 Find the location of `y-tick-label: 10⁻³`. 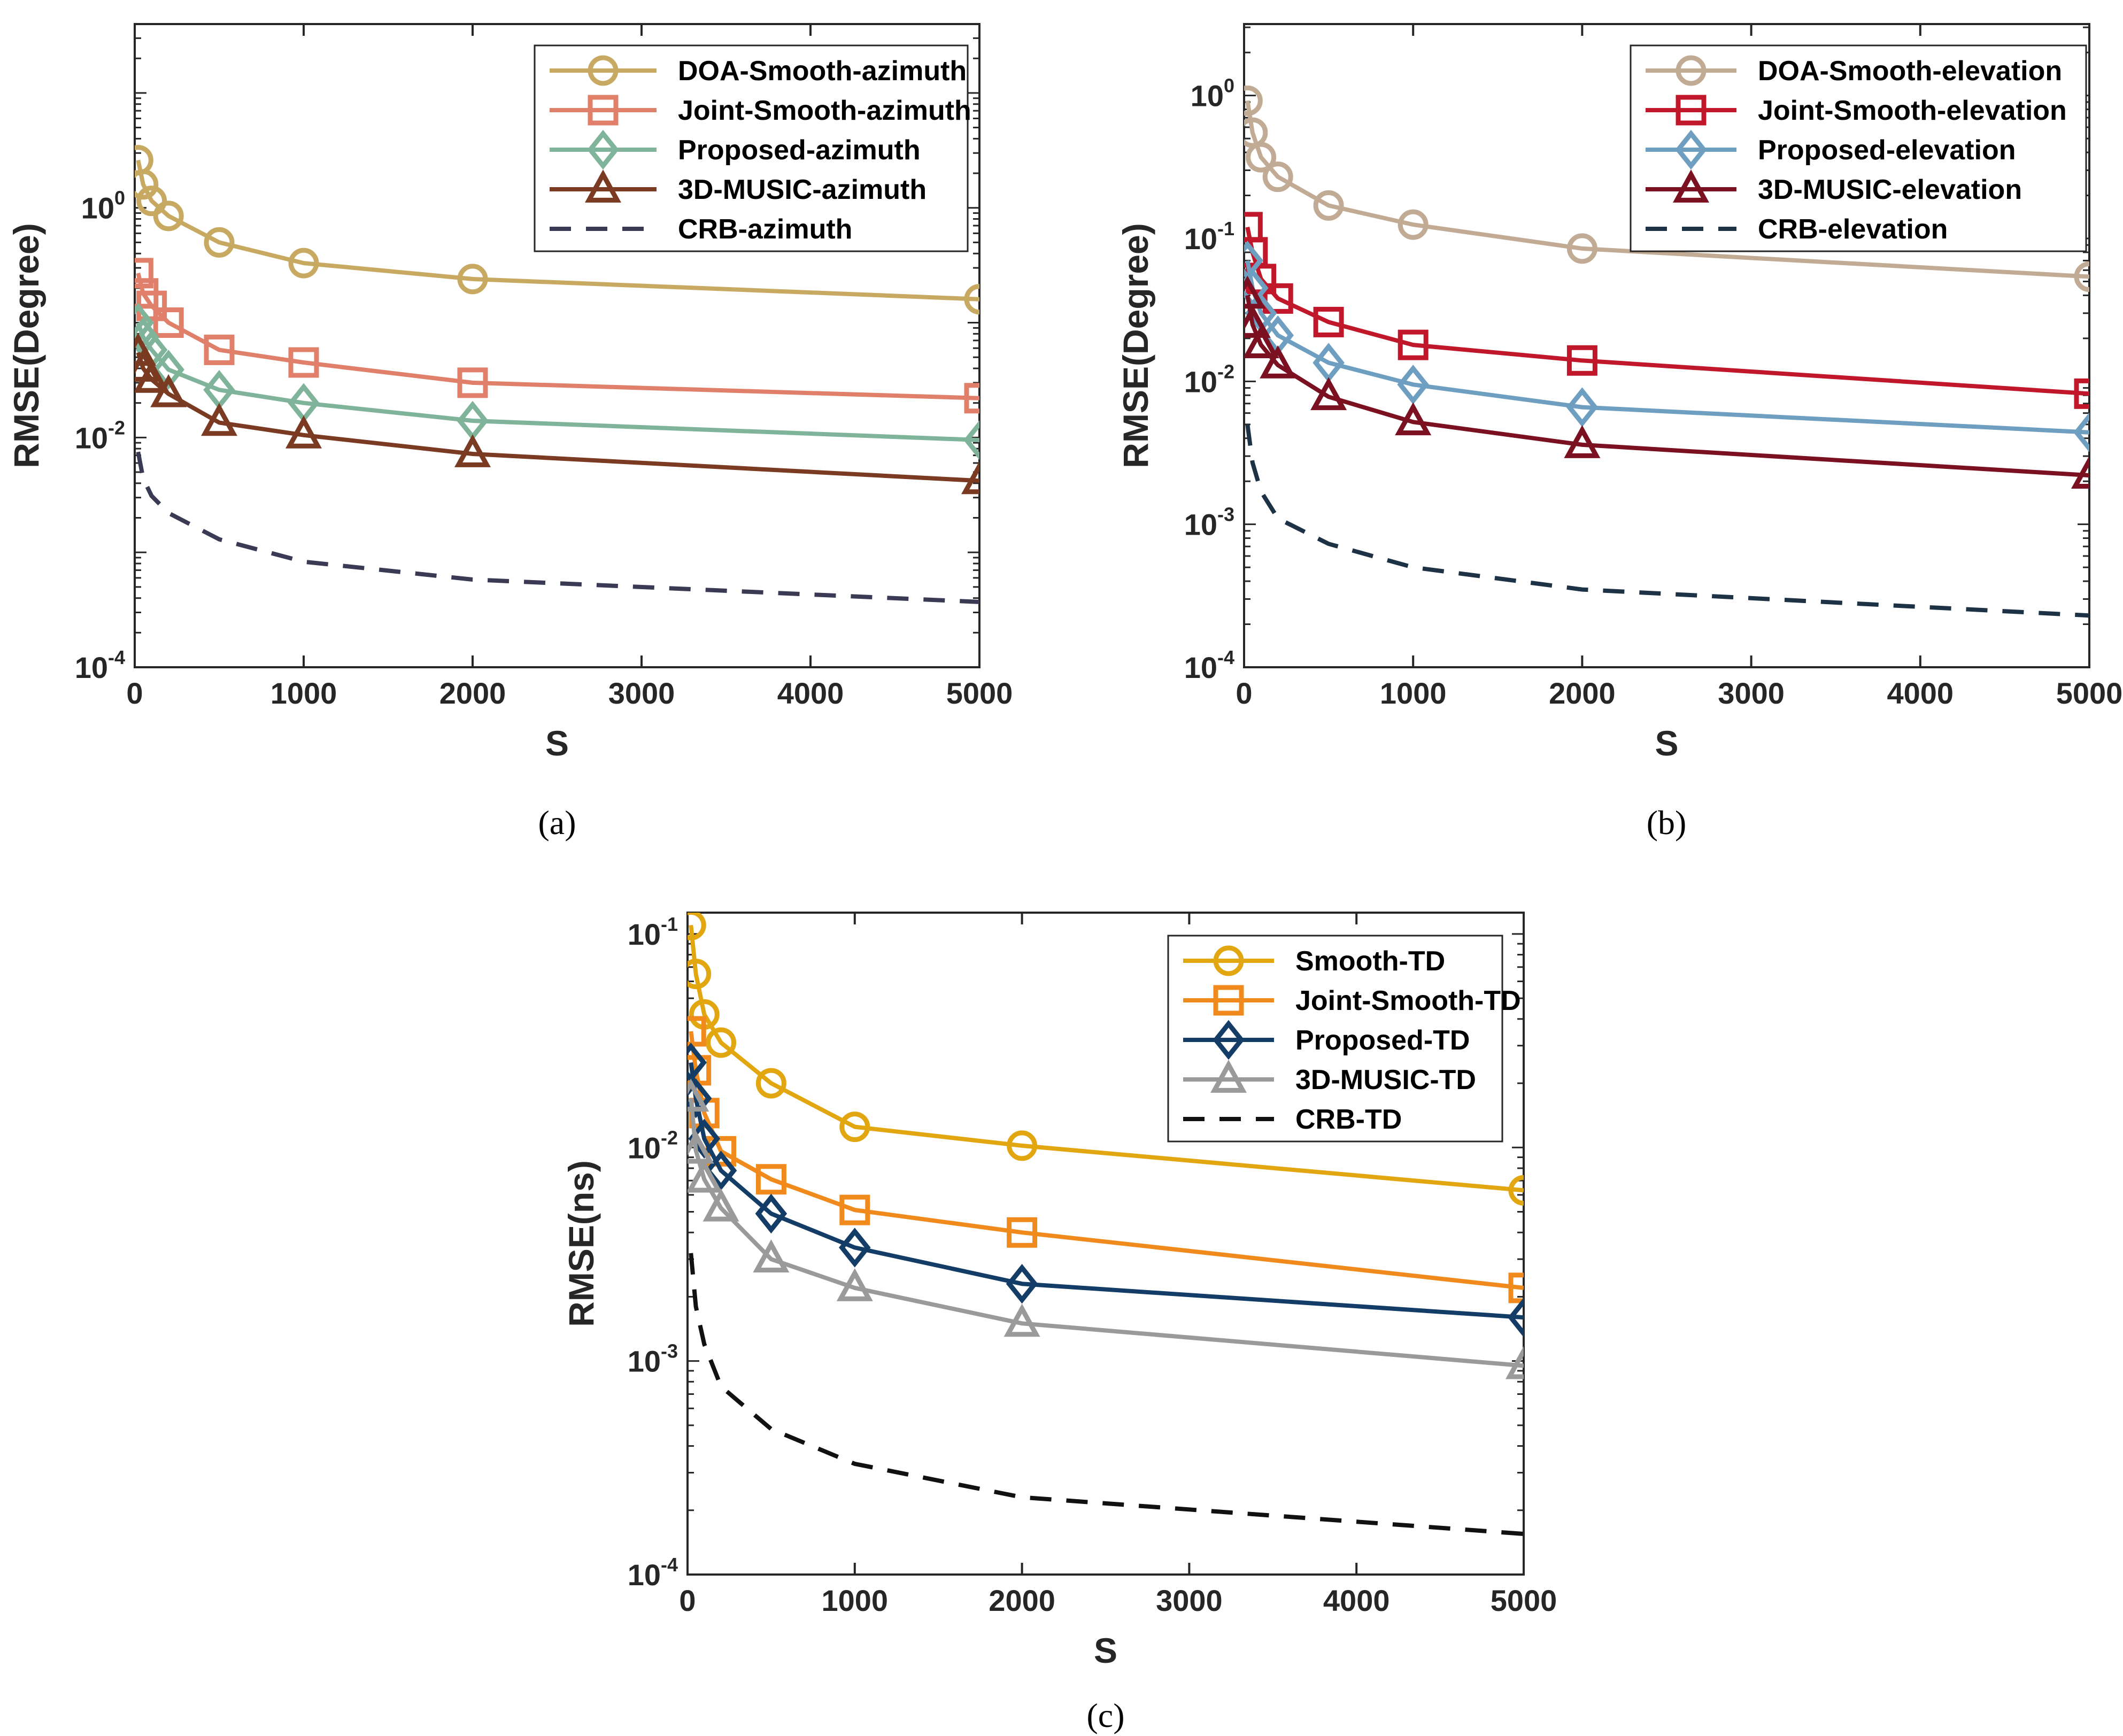

y-tick-label: 10⁻³ is located at coordinates (653, 1359).